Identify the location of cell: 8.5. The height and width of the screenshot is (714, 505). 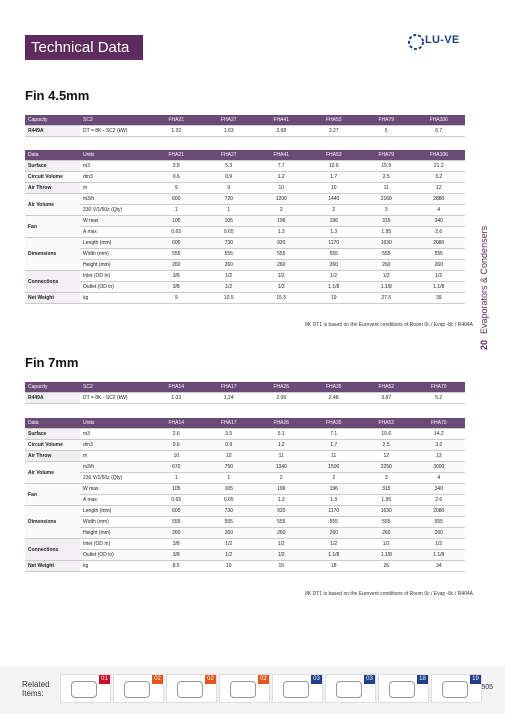
(176, 566).